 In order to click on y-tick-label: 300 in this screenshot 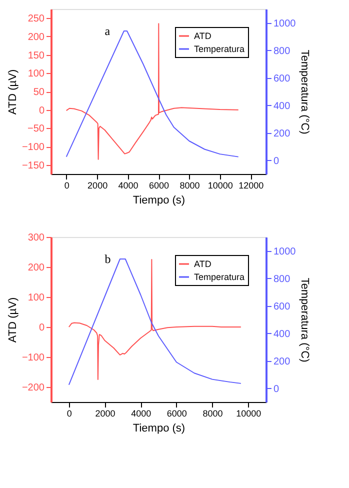, I will do `click(36, 238)`.